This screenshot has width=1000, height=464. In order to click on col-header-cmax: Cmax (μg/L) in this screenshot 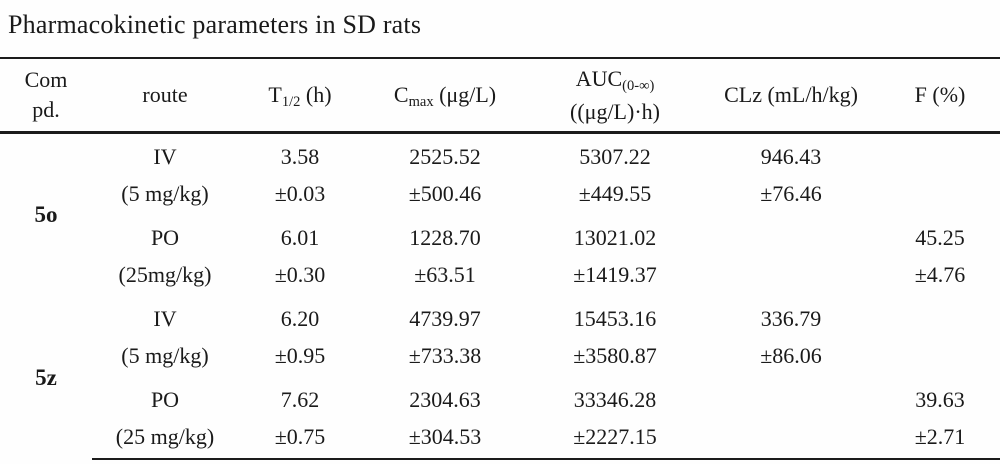, I will do `click(445, 96)`.